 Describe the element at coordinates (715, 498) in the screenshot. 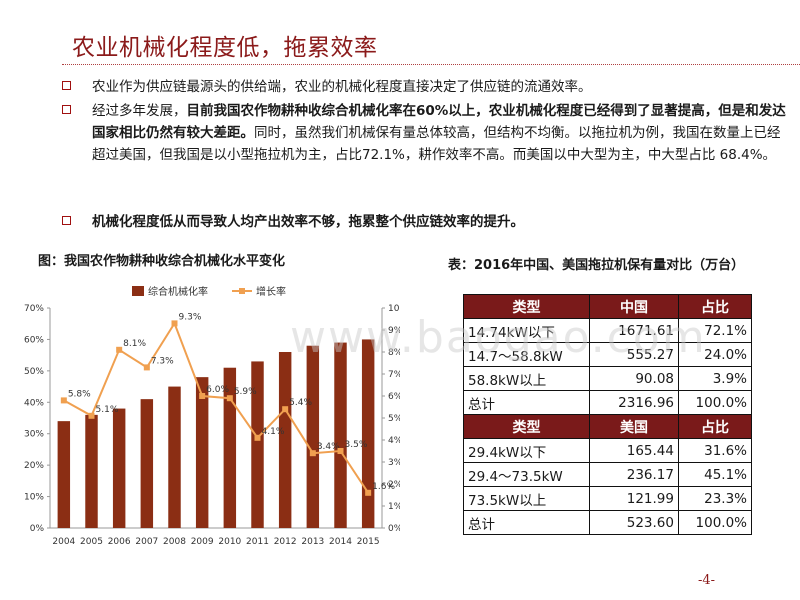

I see `table-cell: 23.3%` at that location.